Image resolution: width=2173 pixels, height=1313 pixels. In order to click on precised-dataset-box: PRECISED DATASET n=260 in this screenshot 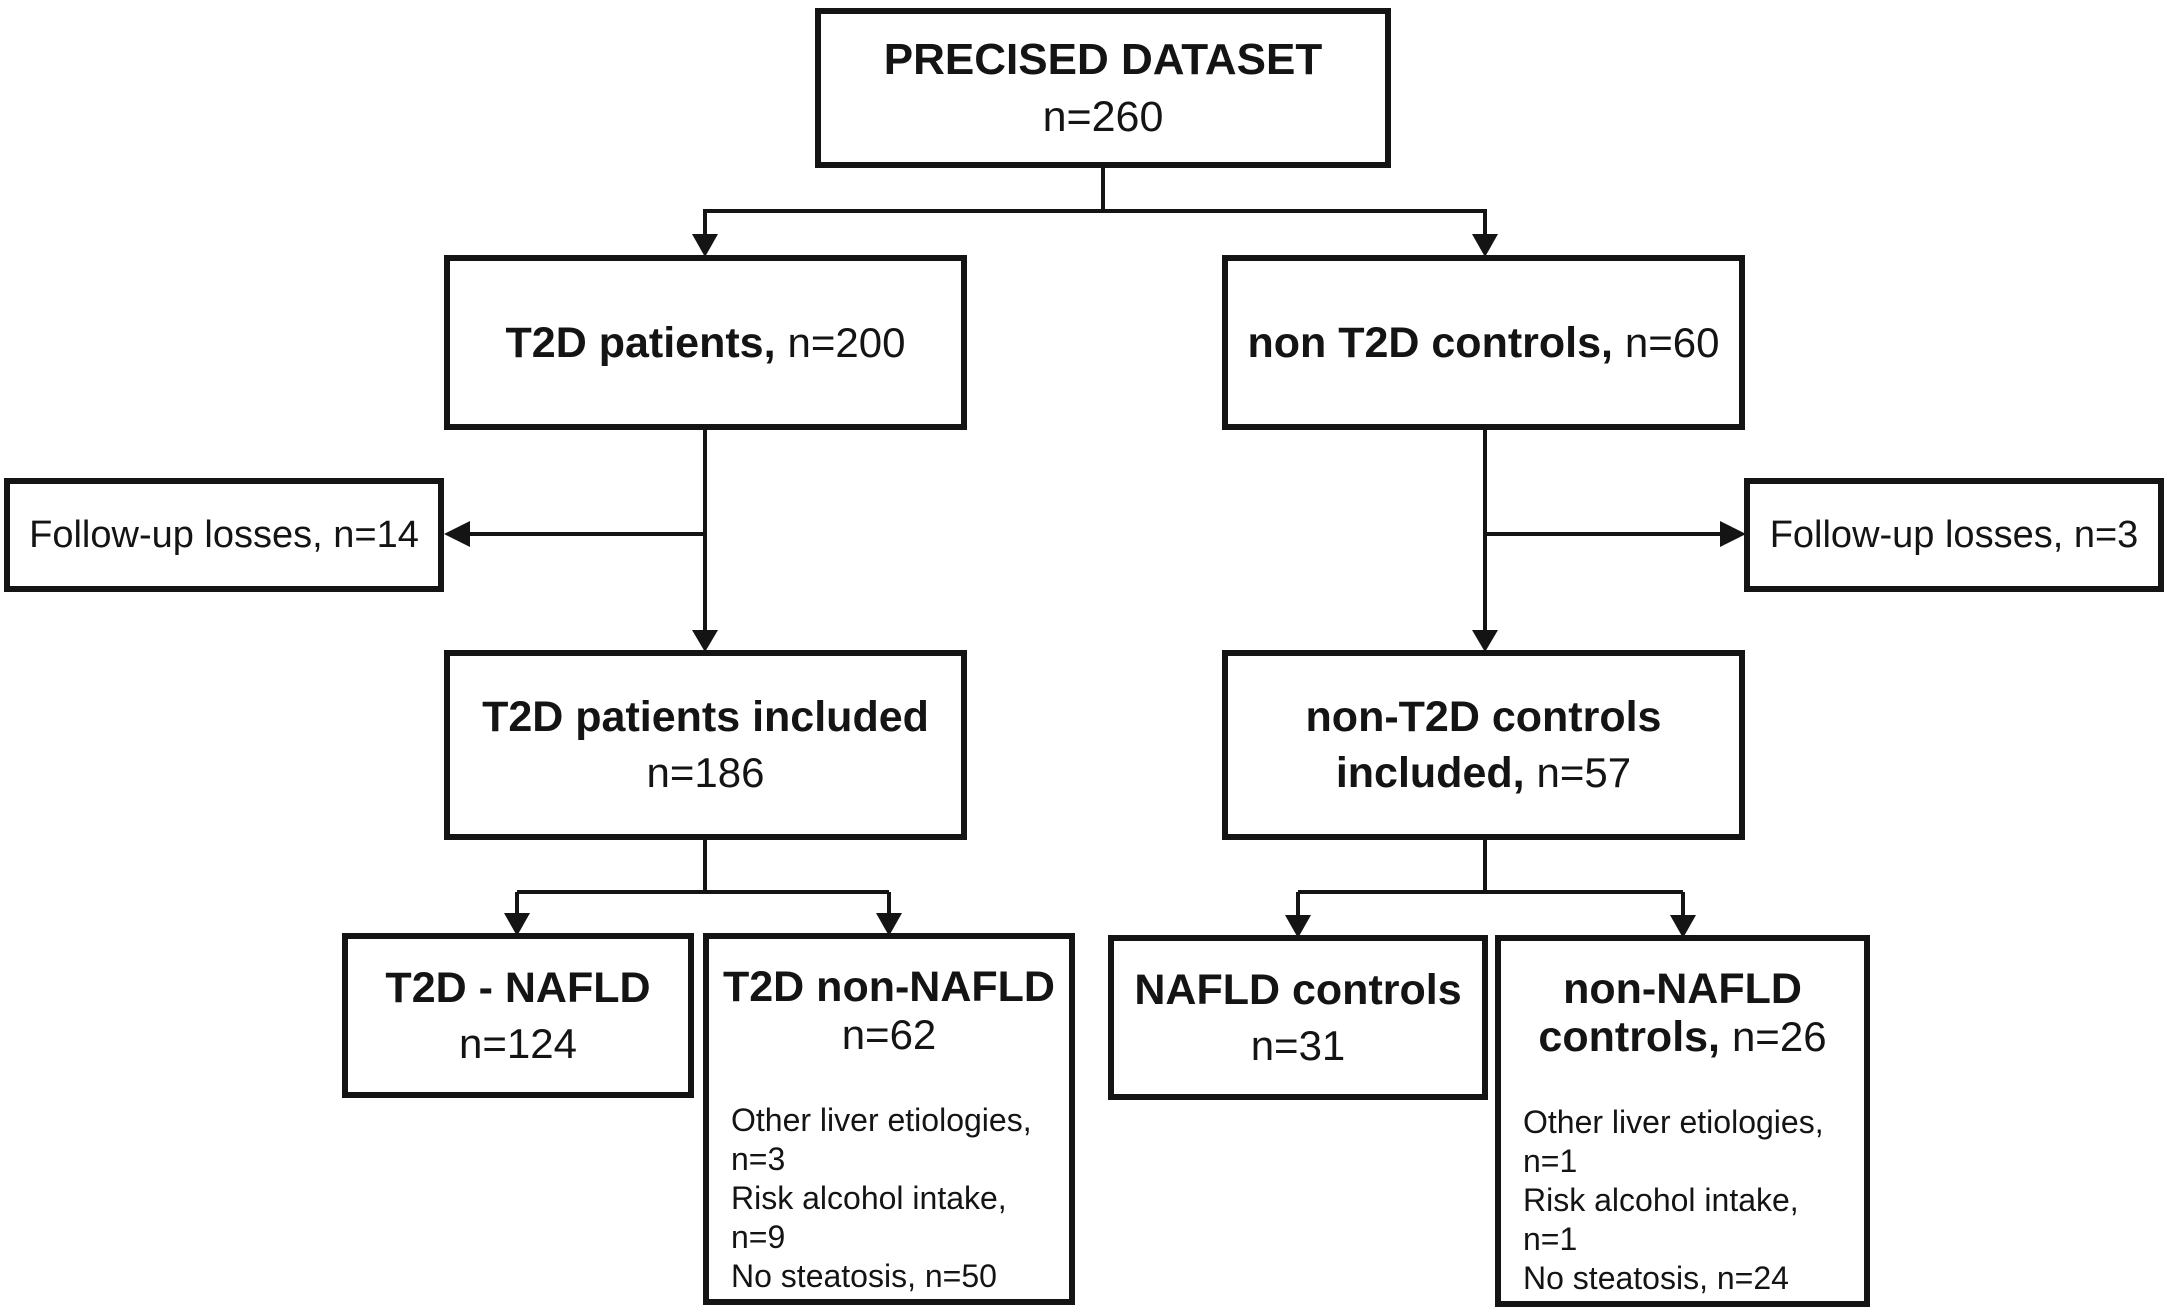, I will do `click(1103, 88)`.